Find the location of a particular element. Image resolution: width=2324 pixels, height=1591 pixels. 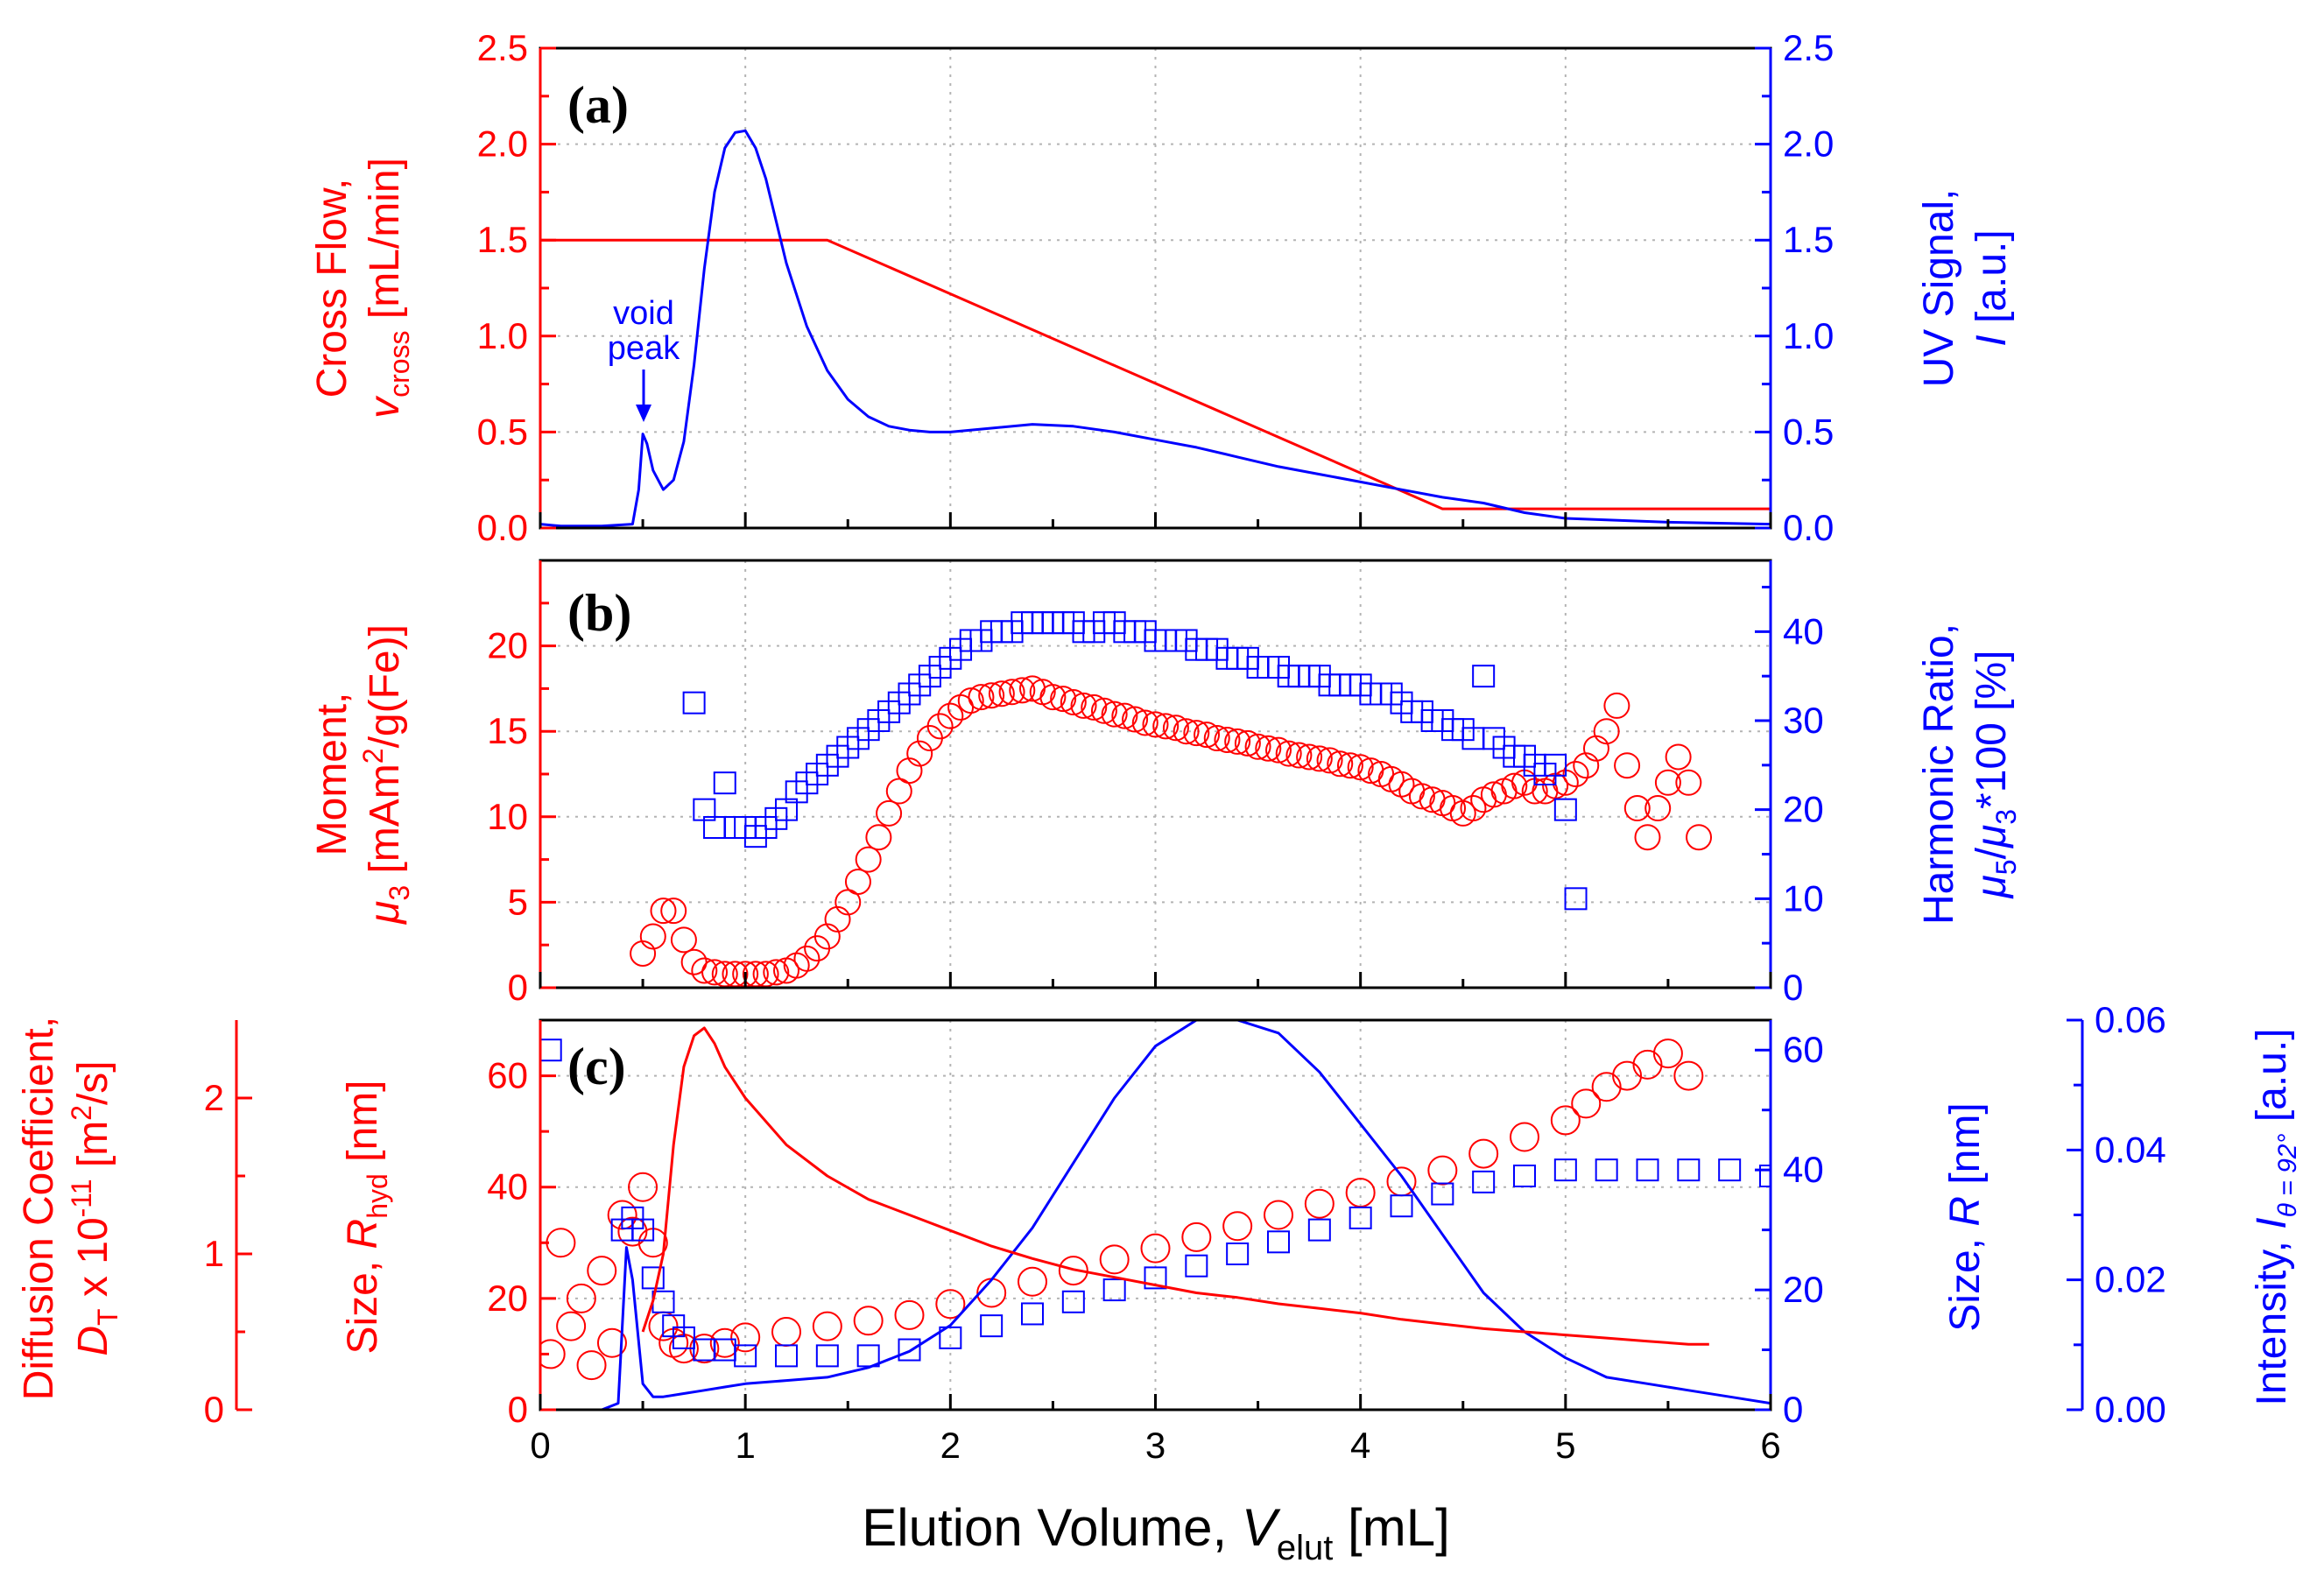

panel-b-left-tick-label: 0 is located at coordinates (518, 987).